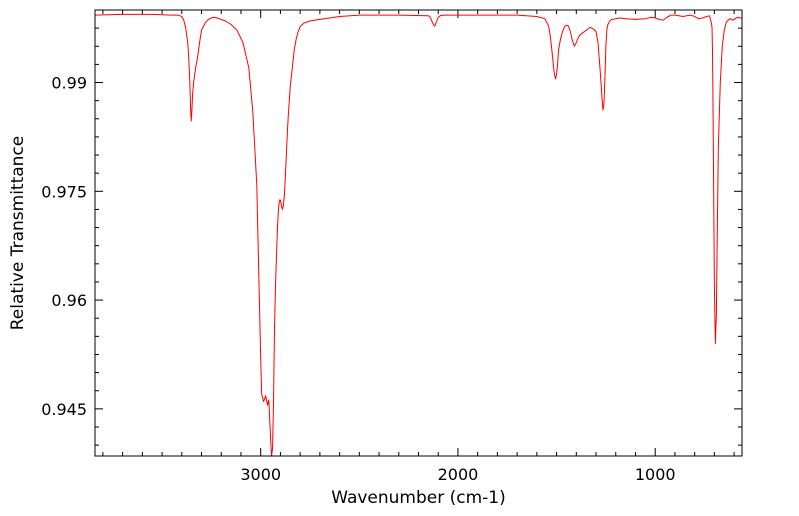 The height and width of the screenshot is (516, 799). I want to click on x-axis-title: Wavenumber (cm-1), so click(418, 498).